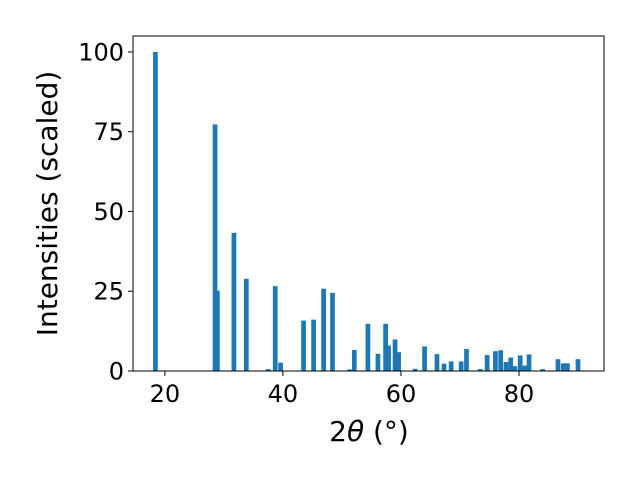  I want to click on x-axis-ticks: 20 40 60 80, so click(342, 389).